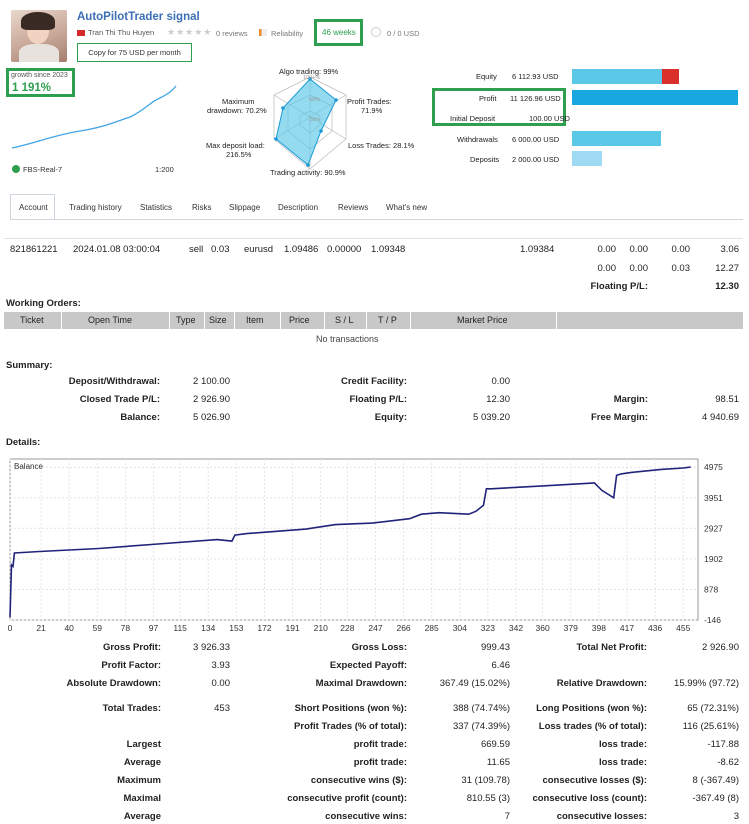  I want to click on initial-deposit-label: Initial Deposit, so click(473, 118).